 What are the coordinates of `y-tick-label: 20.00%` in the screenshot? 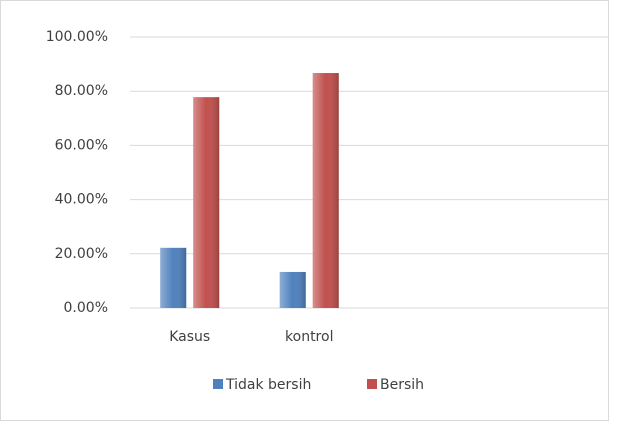 It's located at (81, 254).